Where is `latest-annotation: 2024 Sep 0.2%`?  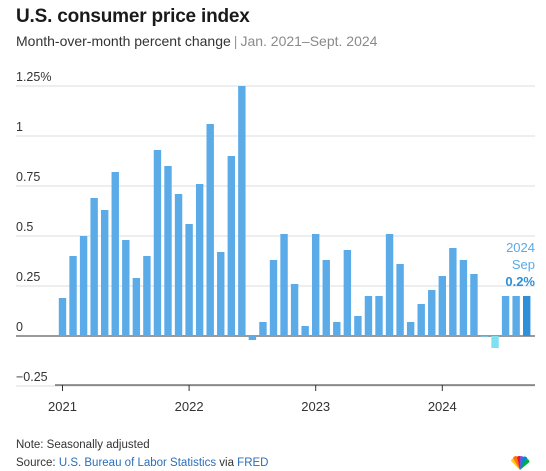 latest-annotation: 2024 Sep 0.2% is located at coordinates (520, 264).